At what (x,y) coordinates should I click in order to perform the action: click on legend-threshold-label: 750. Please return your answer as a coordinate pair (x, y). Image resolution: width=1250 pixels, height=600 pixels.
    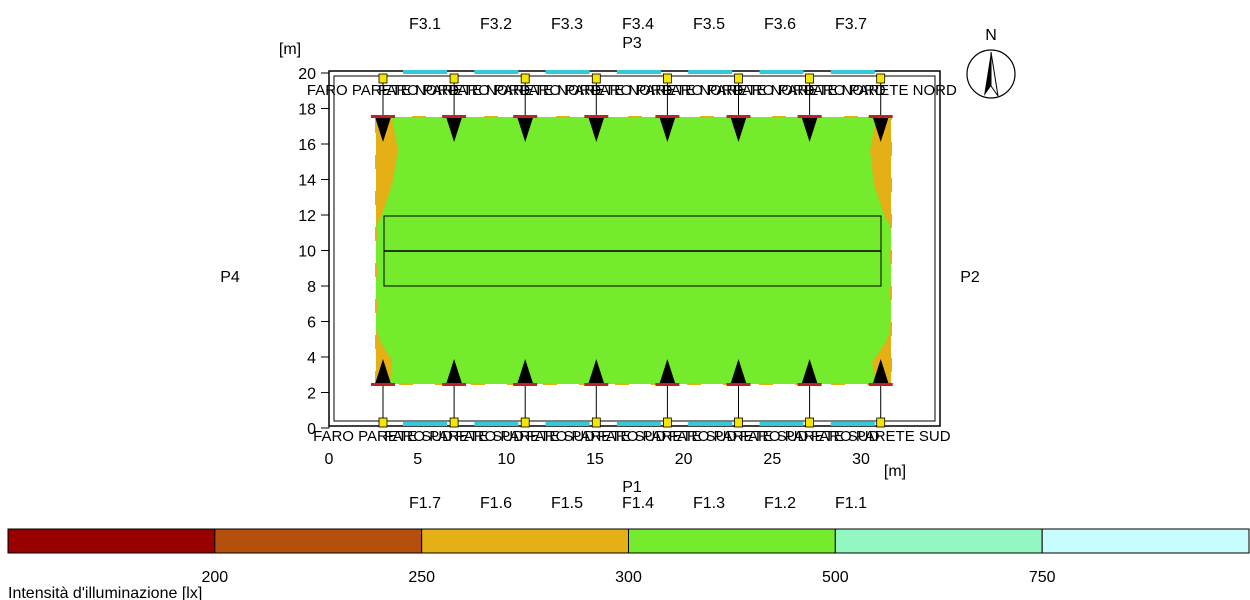
    Looking at the image, I should click on (1042, 577).